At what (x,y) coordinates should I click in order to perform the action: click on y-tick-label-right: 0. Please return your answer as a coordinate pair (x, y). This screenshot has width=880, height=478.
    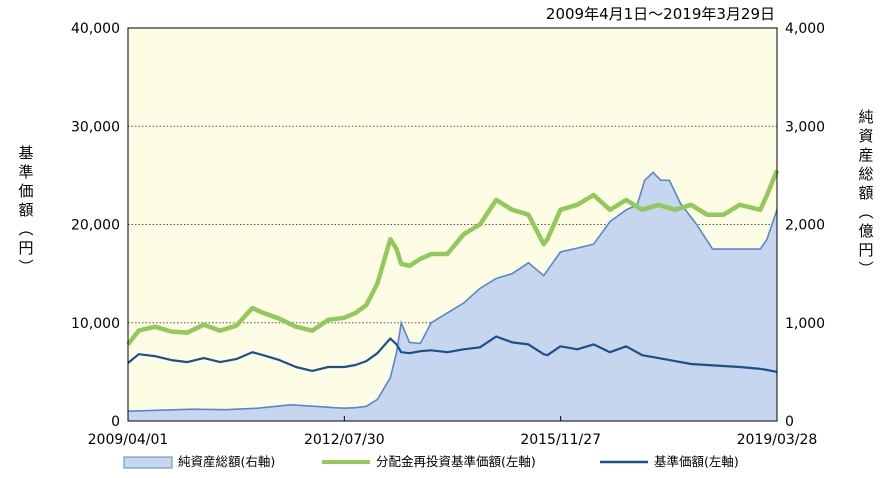
    Looking at the image, I should click on (789, 422).